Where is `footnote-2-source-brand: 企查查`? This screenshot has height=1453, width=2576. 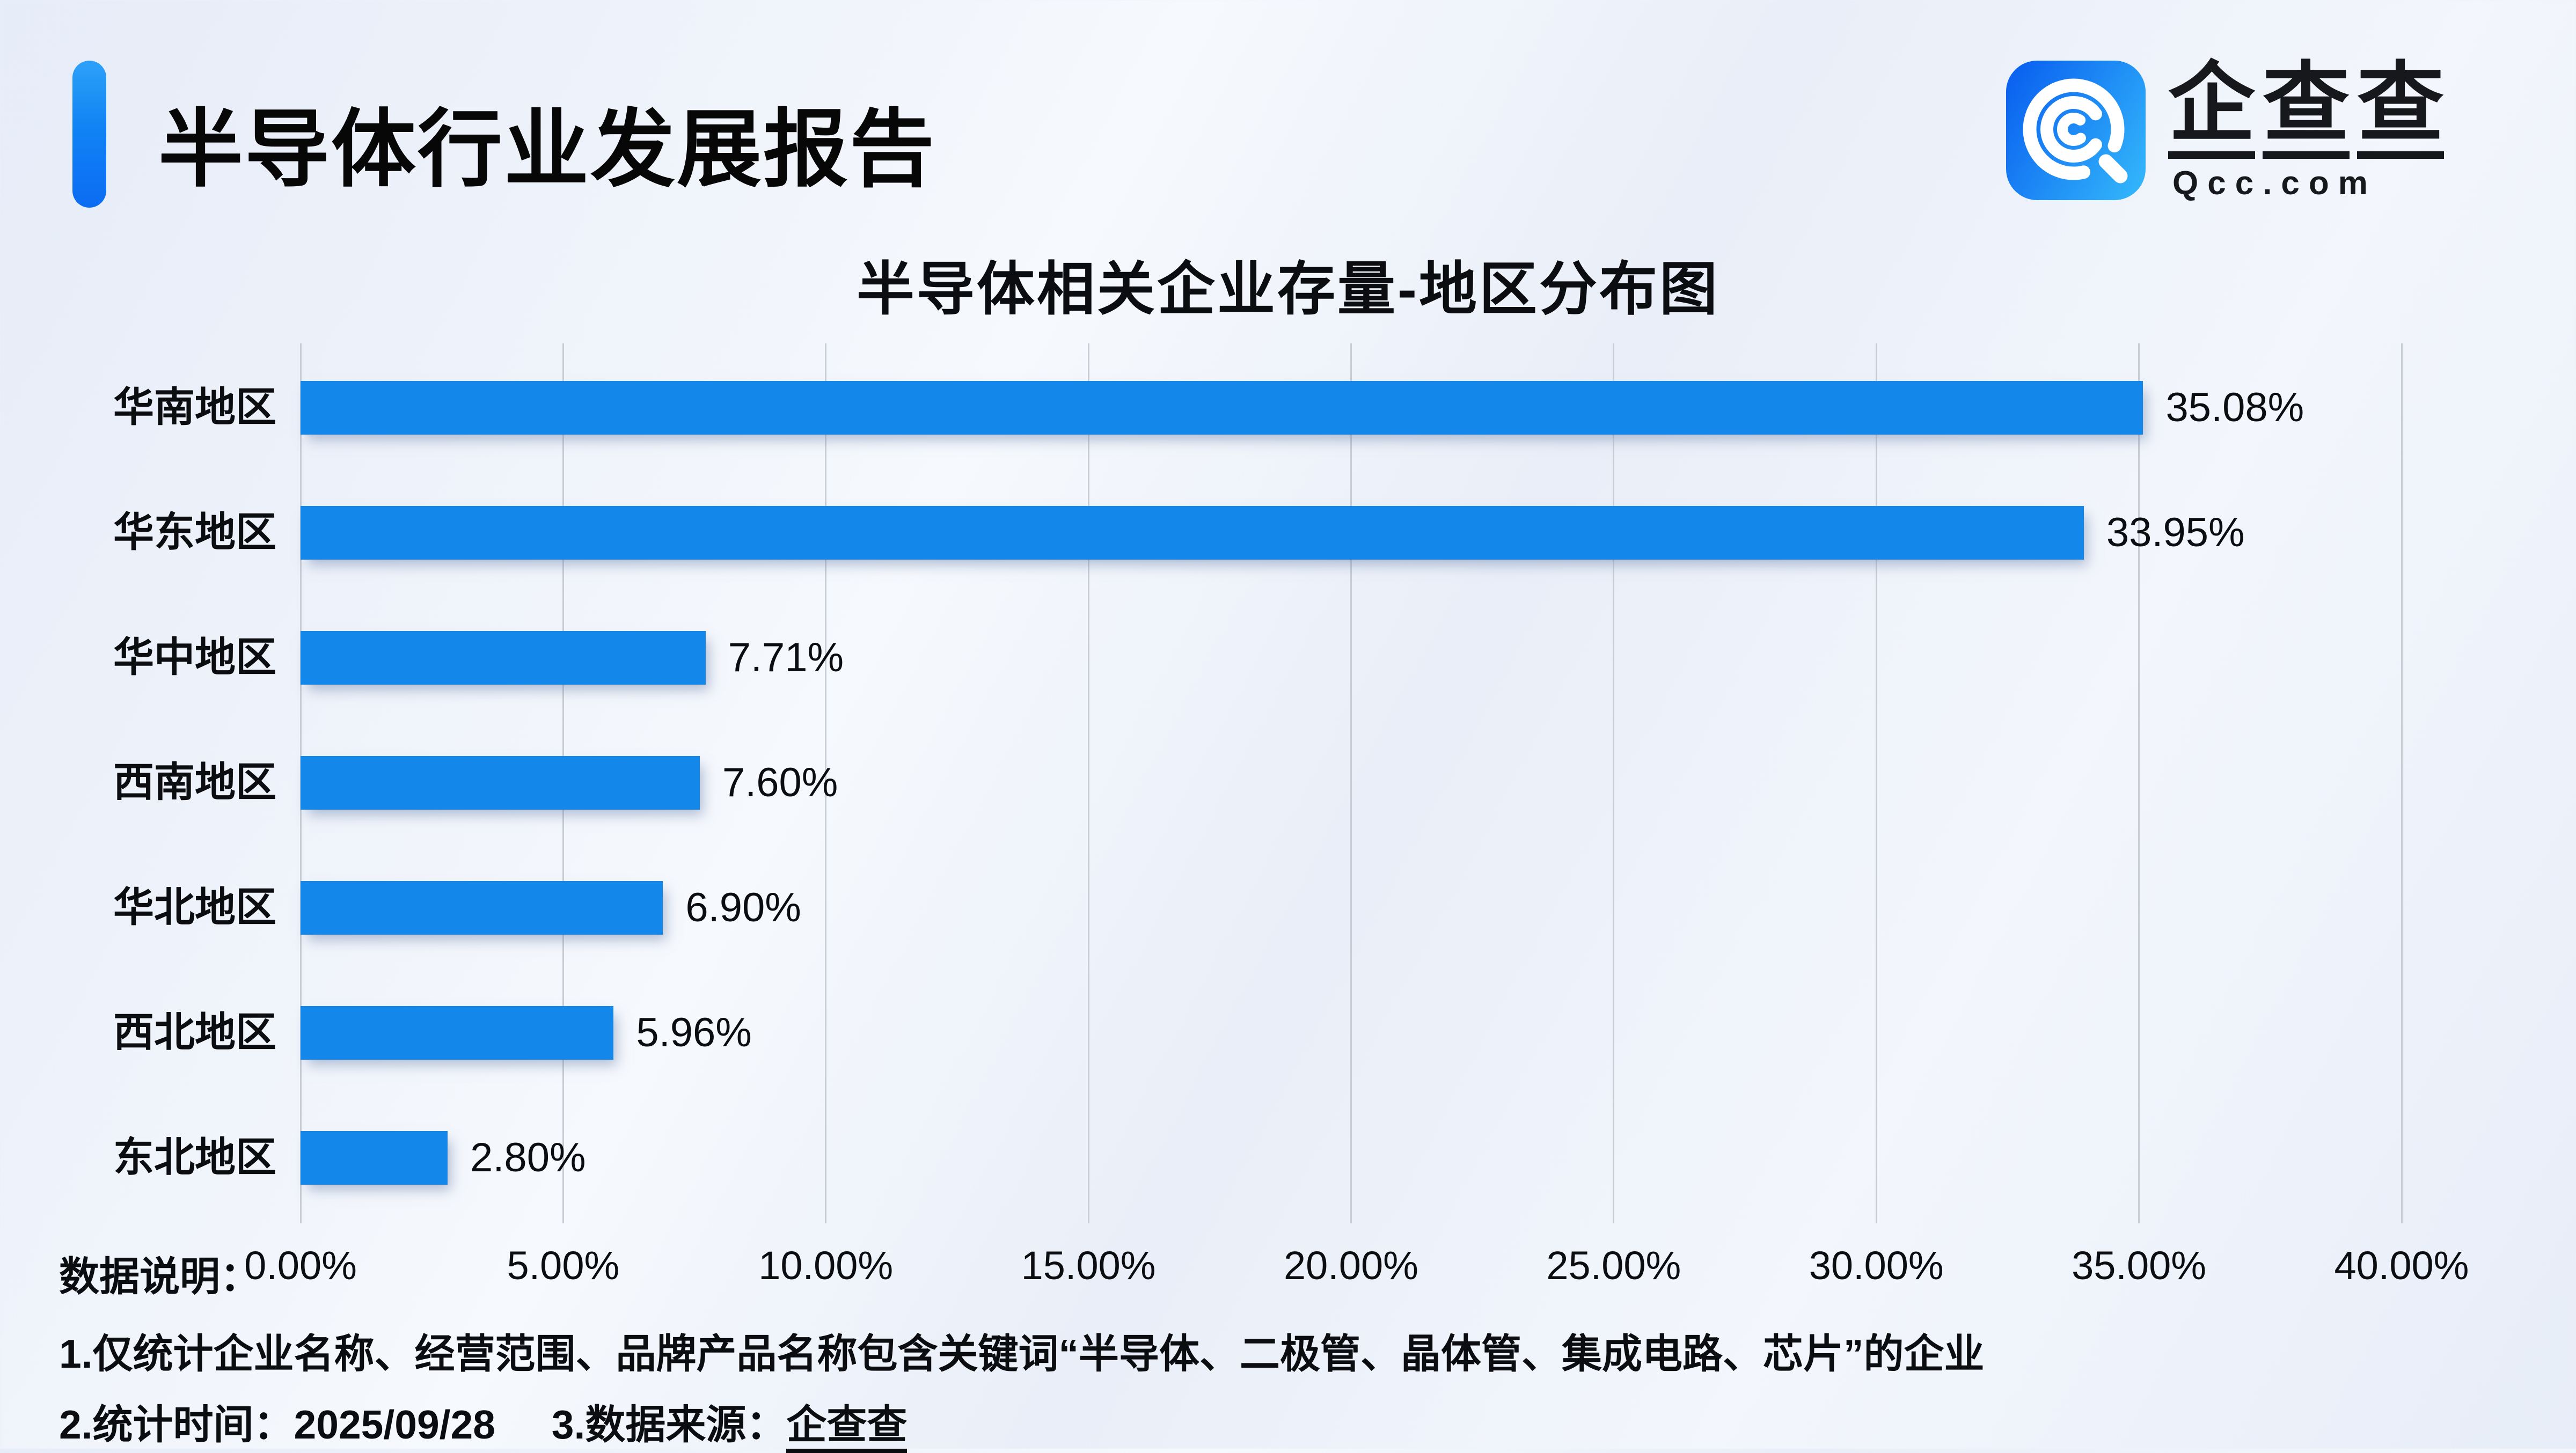
footnote-2-source-brand: 企查查 is located at coordinates (847, 1428).